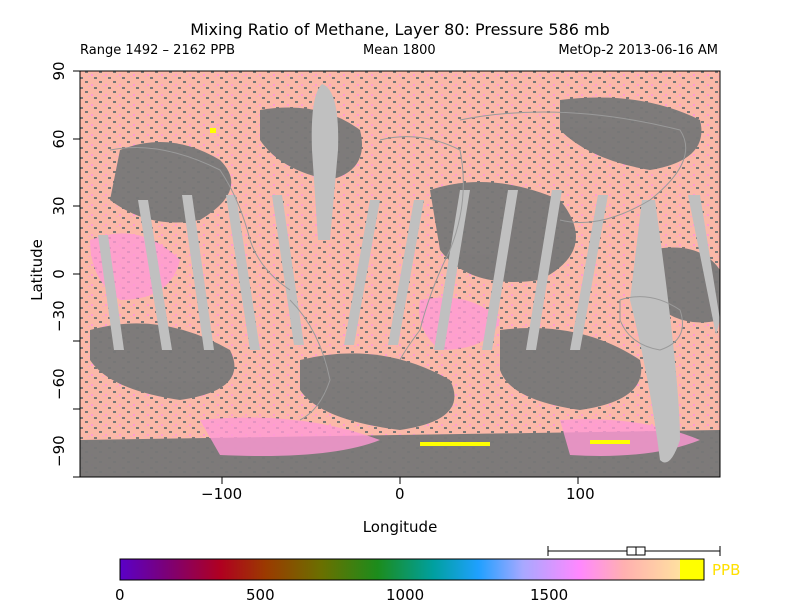  Describe the element at coordinates (59, 316) in the screenshot. I see `y-tick-label: −30` at that location.